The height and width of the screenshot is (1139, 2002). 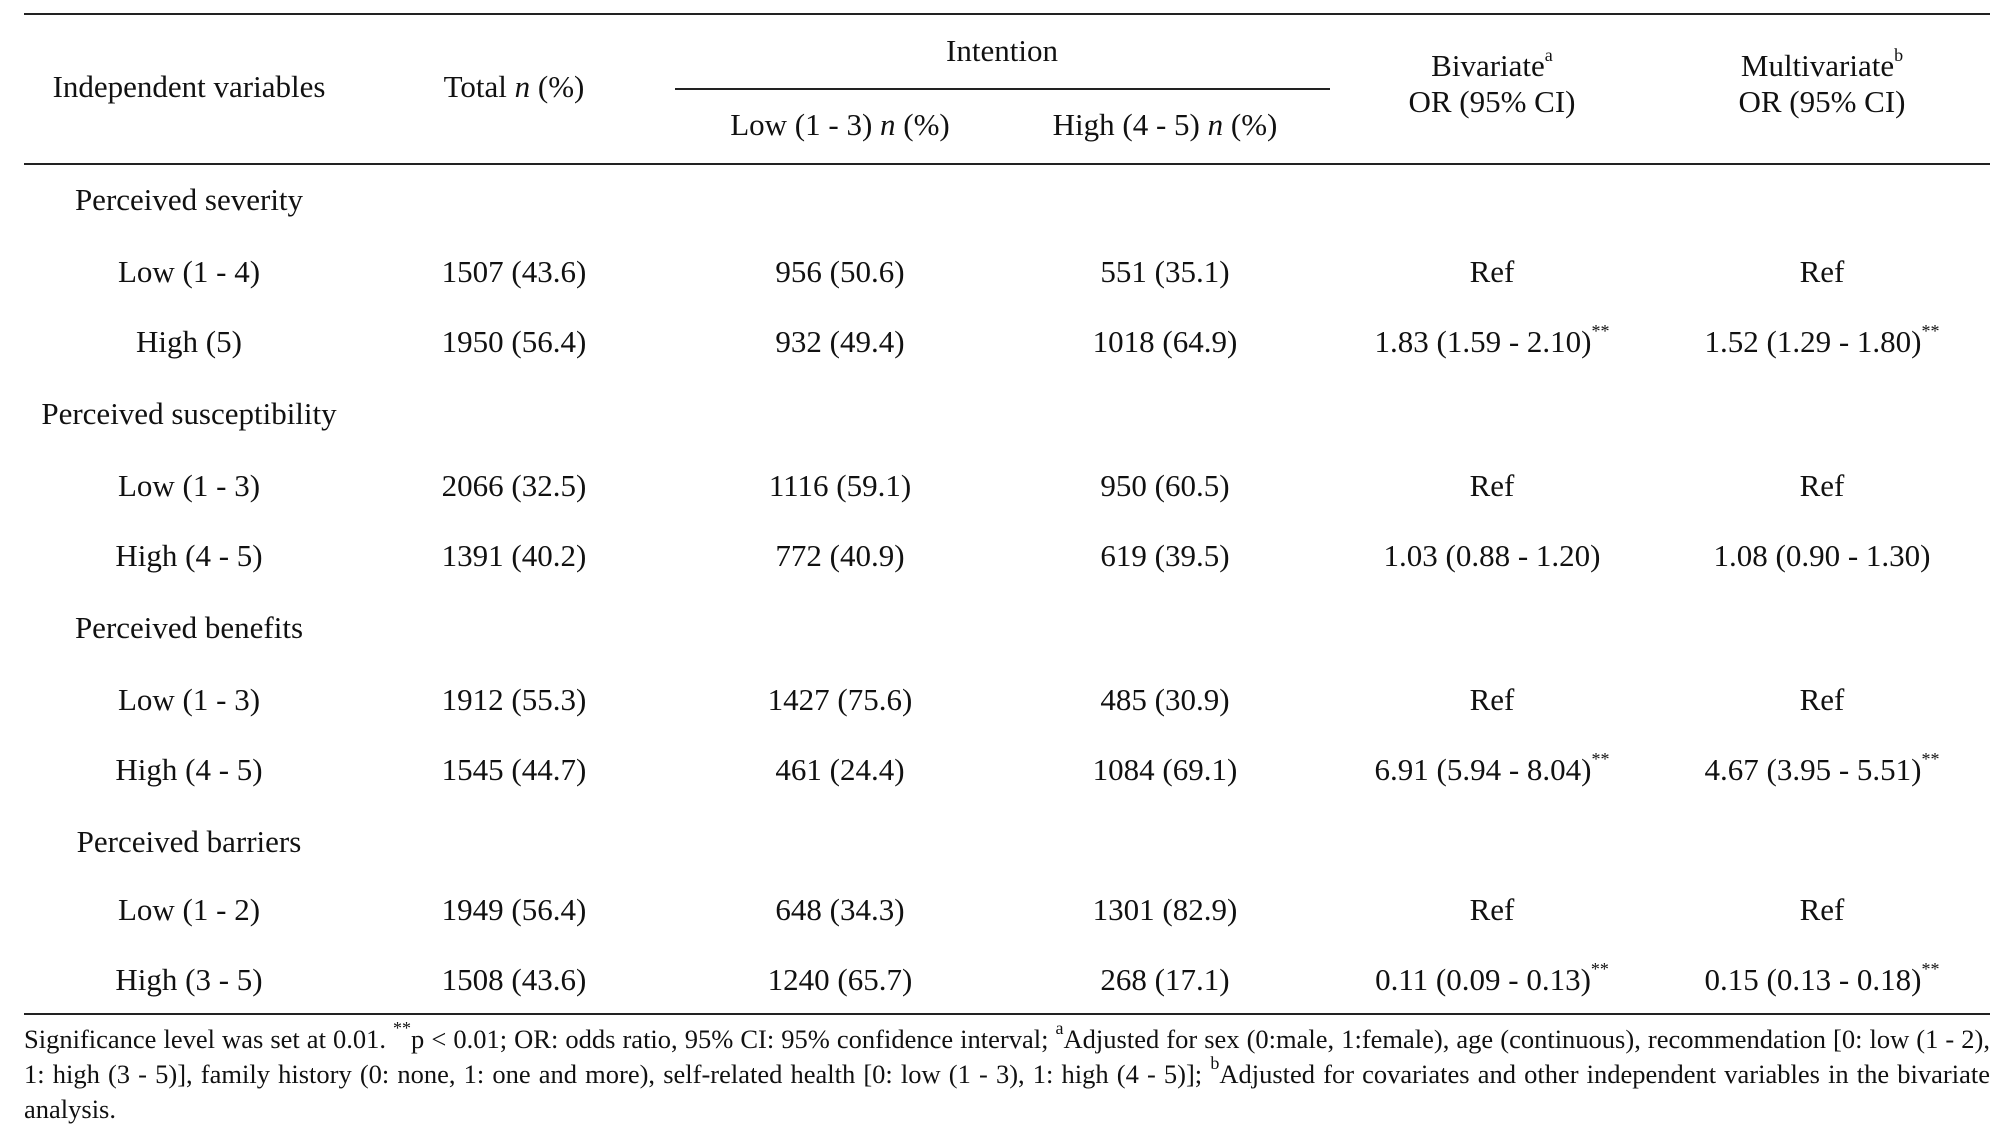 What do you see at coordinates (840, 769) in the screenshot?
I see `cell-low: 461 (24.4)` at bounding box center [840, 769].